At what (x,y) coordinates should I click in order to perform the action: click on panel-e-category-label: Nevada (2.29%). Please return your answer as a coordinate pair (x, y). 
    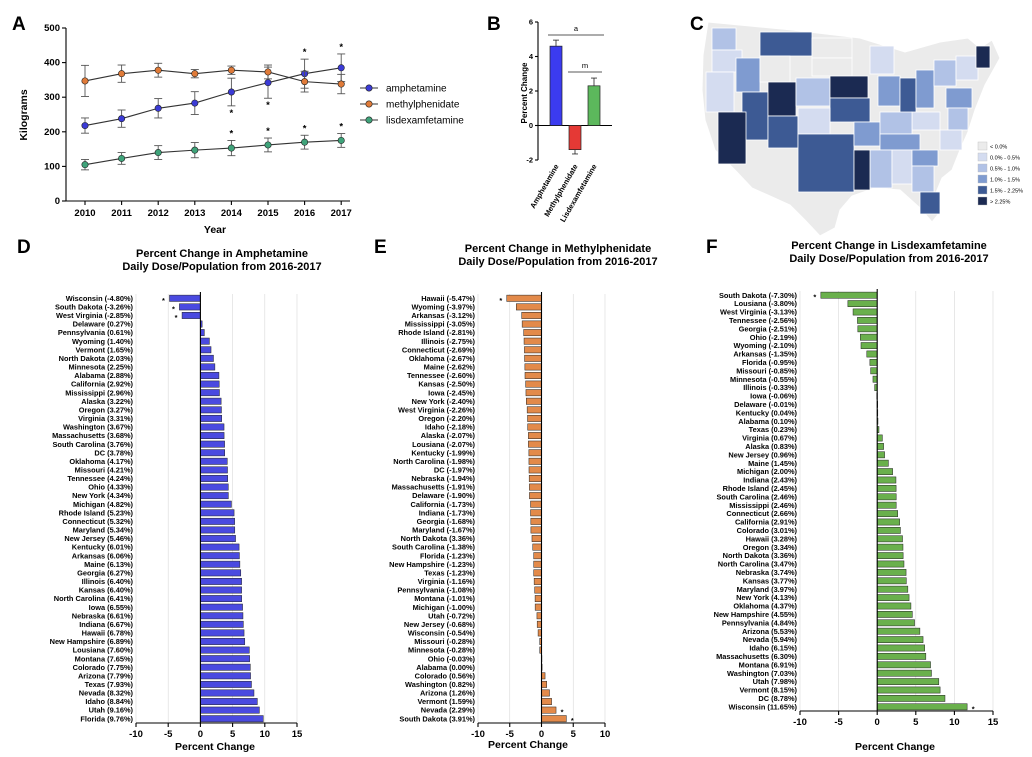
    Looking at the image, I should click on (448, 710).